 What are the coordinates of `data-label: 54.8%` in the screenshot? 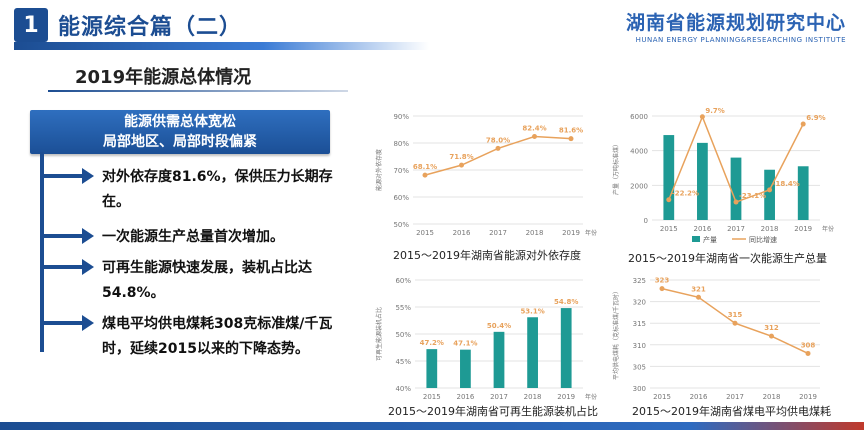 It's located at (566, 302).